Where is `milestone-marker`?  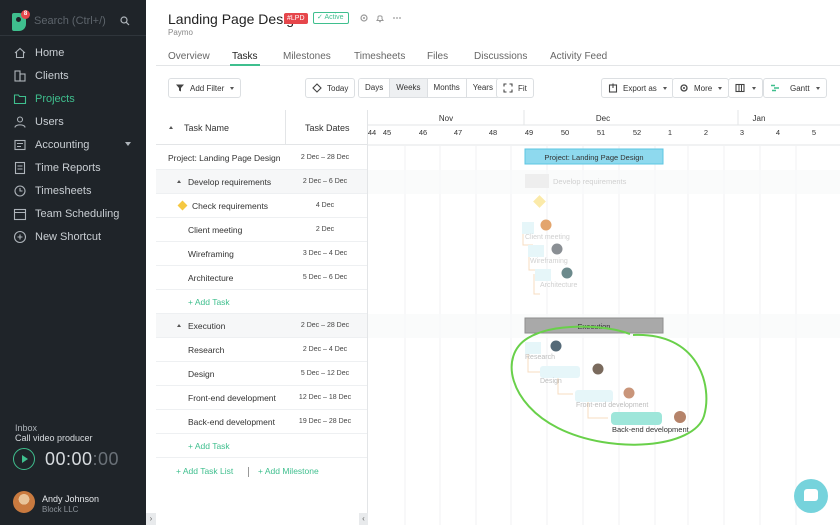 milestone-marker is located at coordinates (539, 201).